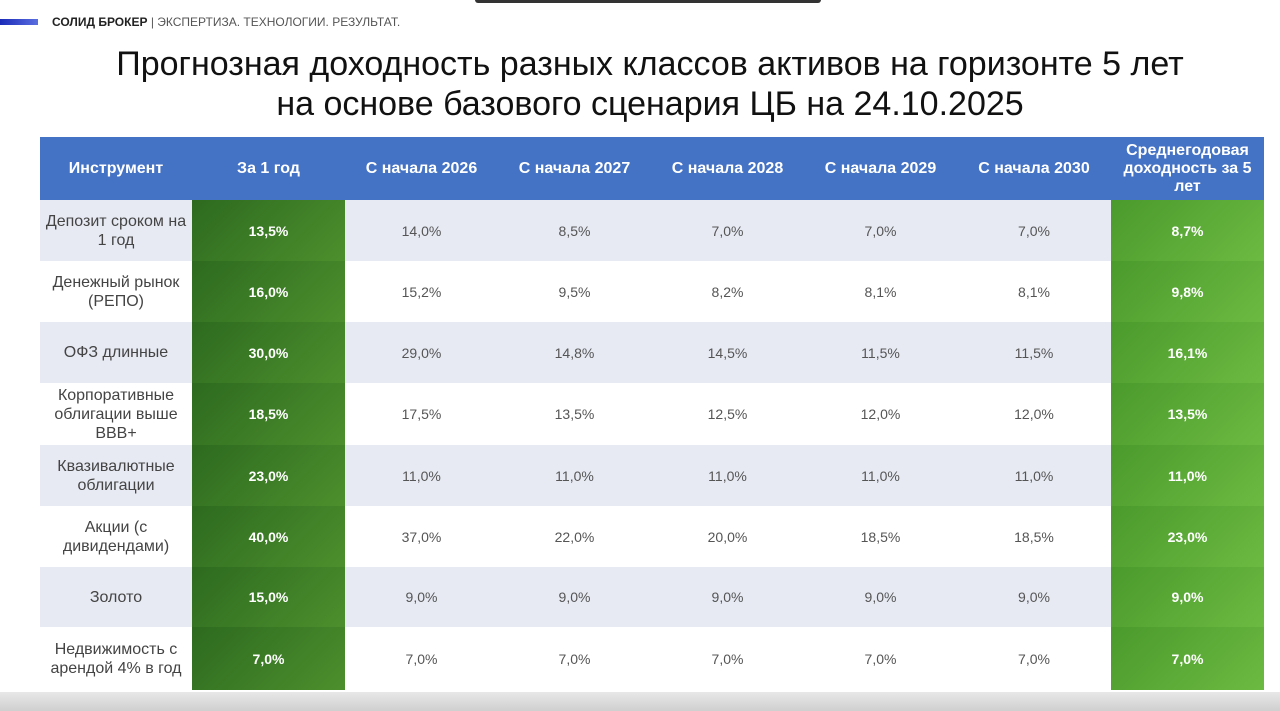 This screenshot has width=1280, height=711. Describe the element at coordinates (727, 536) in the screenshot. I see `table-cell: 20,0%` at that location.